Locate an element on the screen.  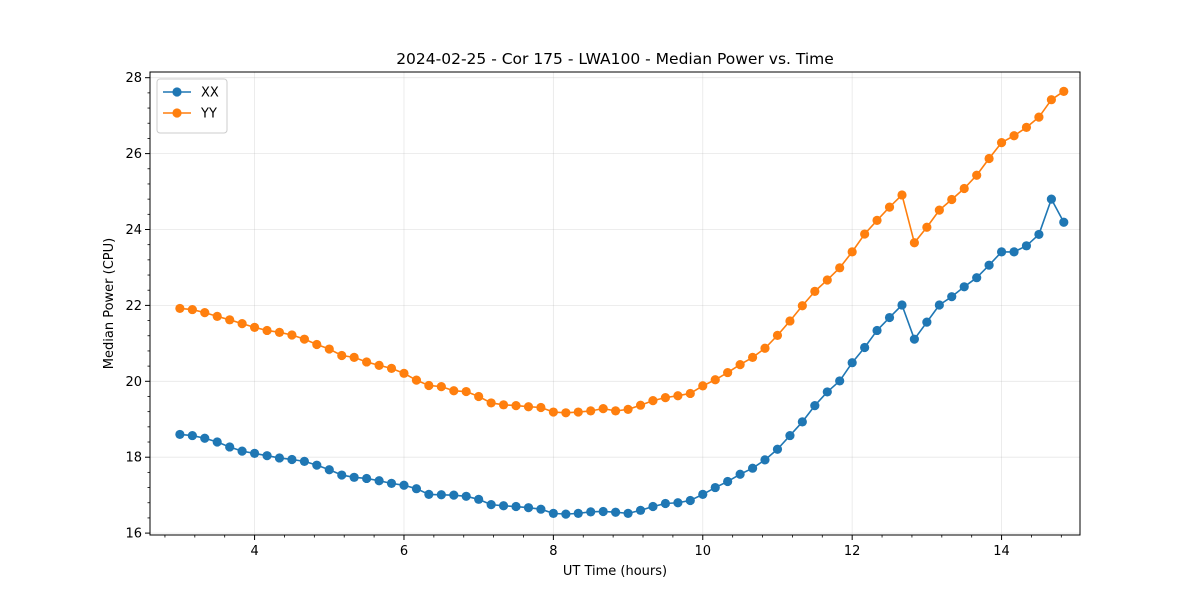
y-tick-label: 26 is located at coordinates (133, 154).